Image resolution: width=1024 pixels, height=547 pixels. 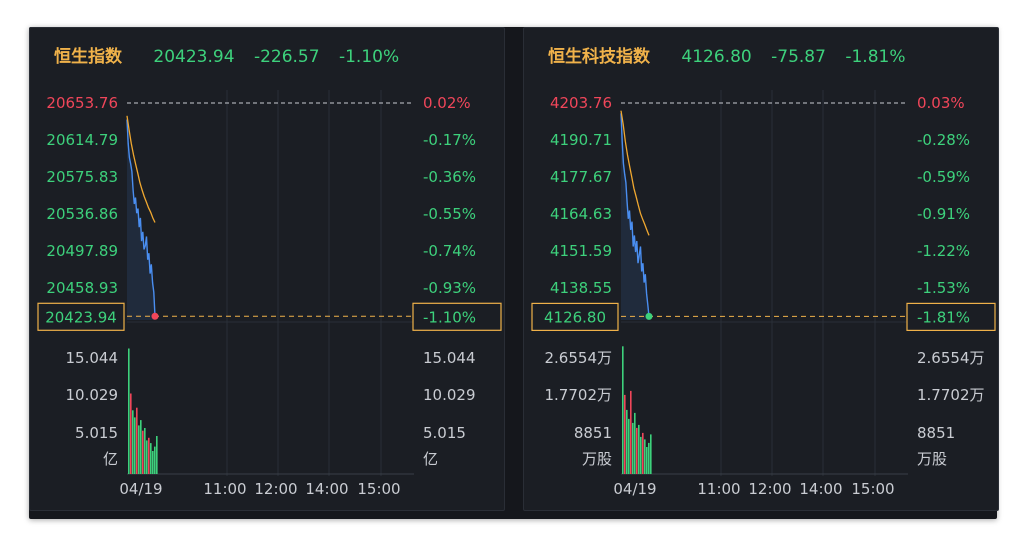 What do you see at coordinates (599, 57) in the screenshot?
I see `index-name: 恒生科技指数` at bounding box center [599, 57].